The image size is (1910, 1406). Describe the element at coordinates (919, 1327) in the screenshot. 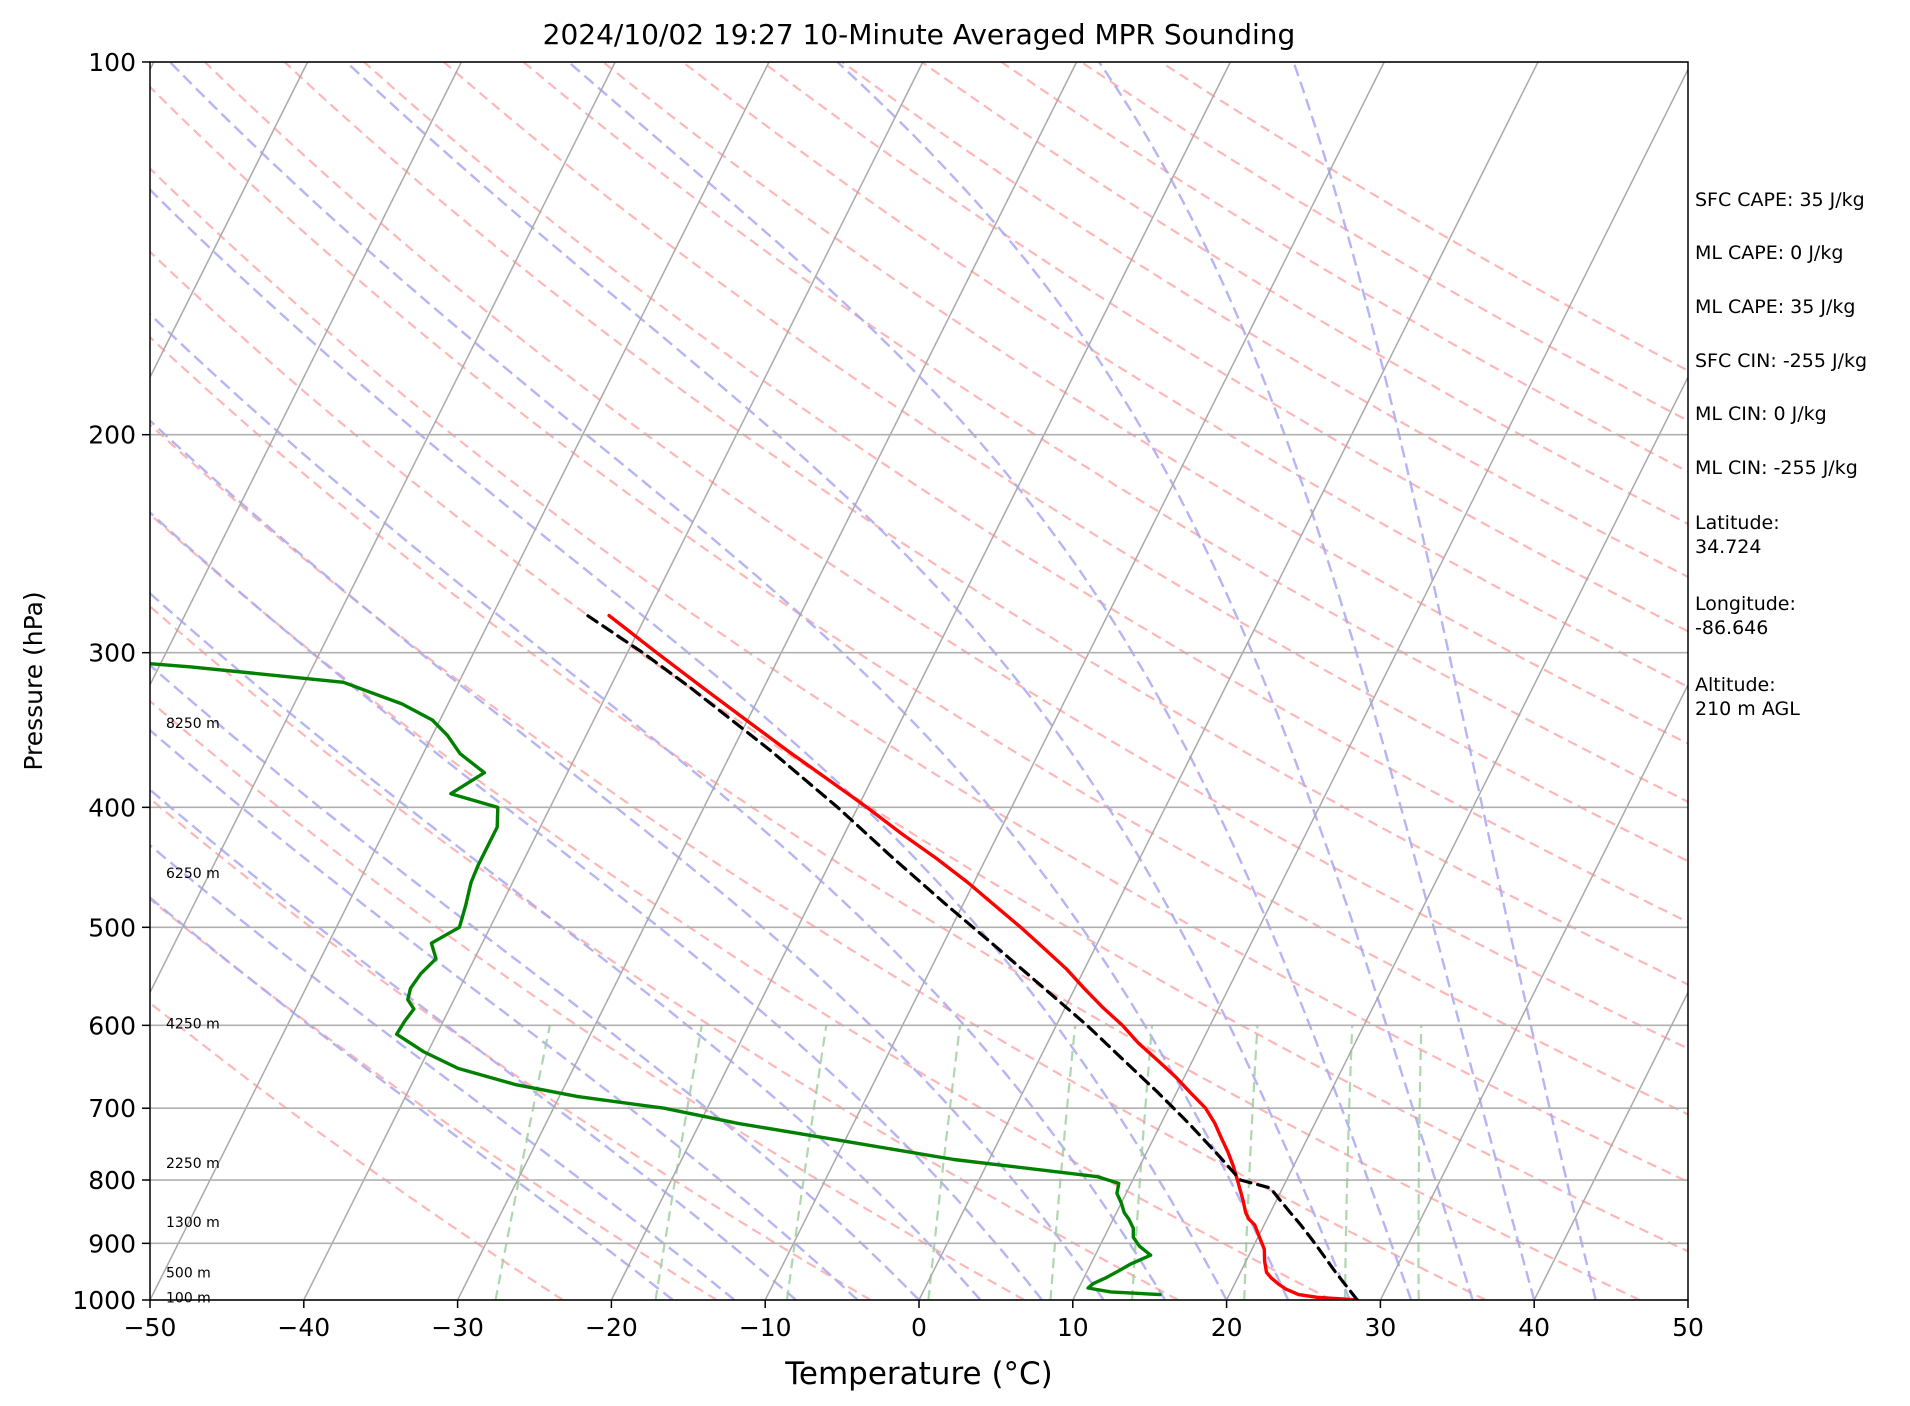

I see `x-tick-label: 0` at that location.